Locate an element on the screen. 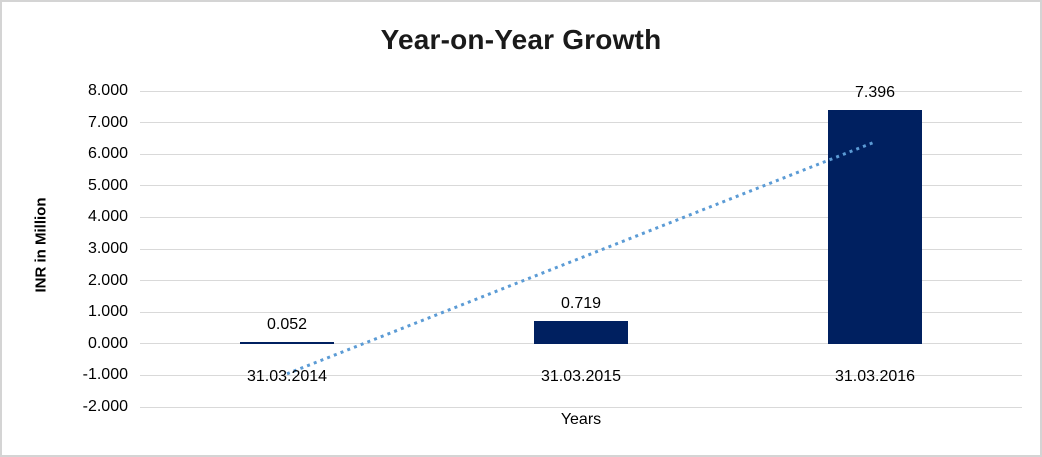  x-axis-category-label: 31.03.2015 is located at coordinates (581, 376).